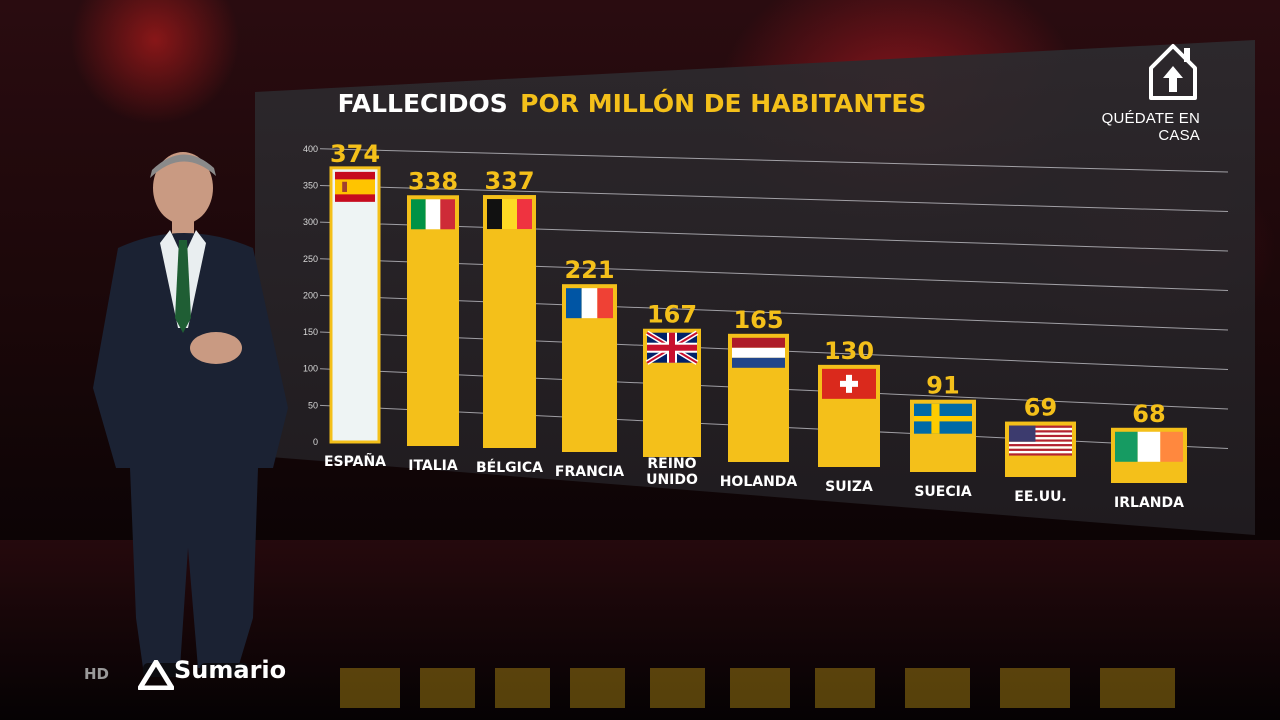  Describe the element at coordinates (315, 442) in the screenshot. I see `y-tick-label: 0` at that location.